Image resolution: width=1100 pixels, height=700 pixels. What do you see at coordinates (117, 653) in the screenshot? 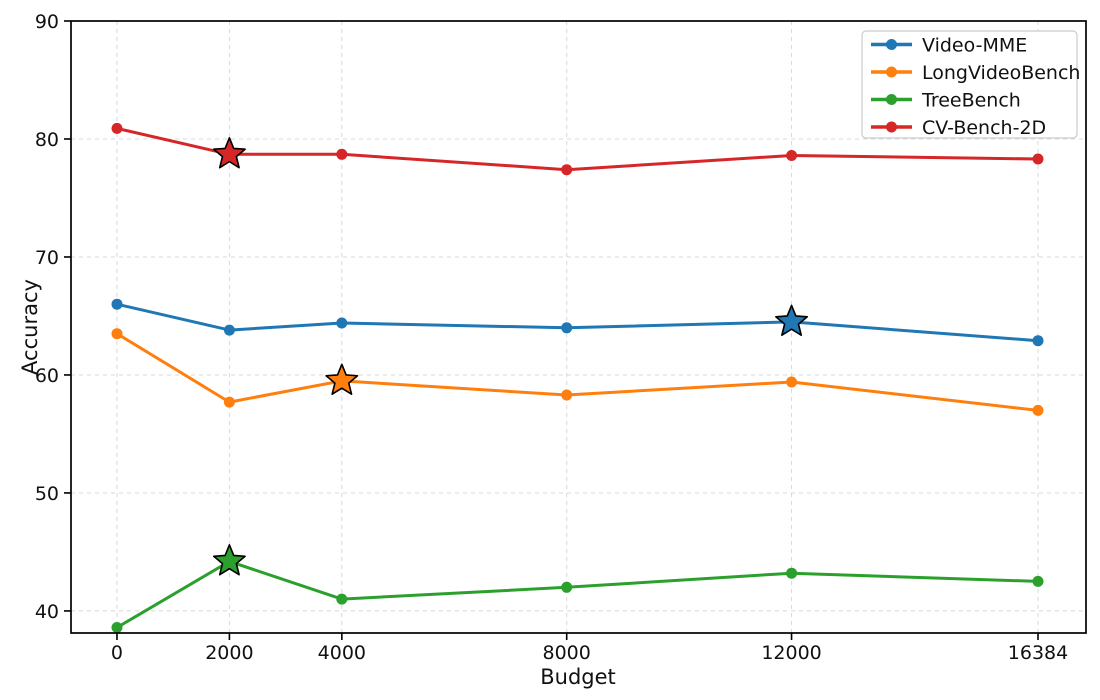
I see `x-tick-label: 0` at bounding box center [117, 653].